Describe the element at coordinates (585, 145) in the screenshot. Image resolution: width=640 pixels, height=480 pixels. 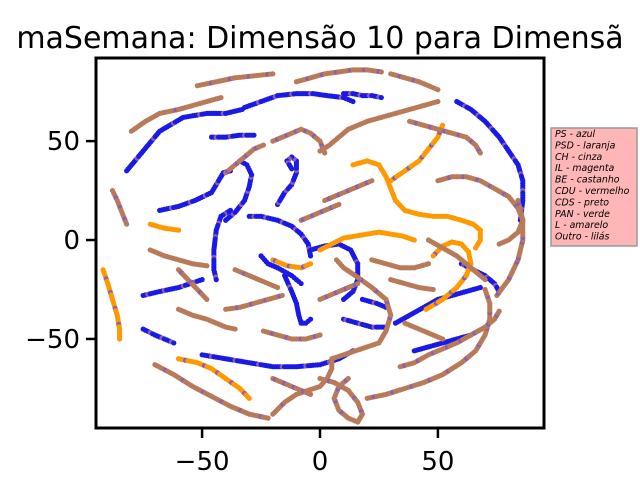
I see `legend-entry: PSD - laranja` at that location.